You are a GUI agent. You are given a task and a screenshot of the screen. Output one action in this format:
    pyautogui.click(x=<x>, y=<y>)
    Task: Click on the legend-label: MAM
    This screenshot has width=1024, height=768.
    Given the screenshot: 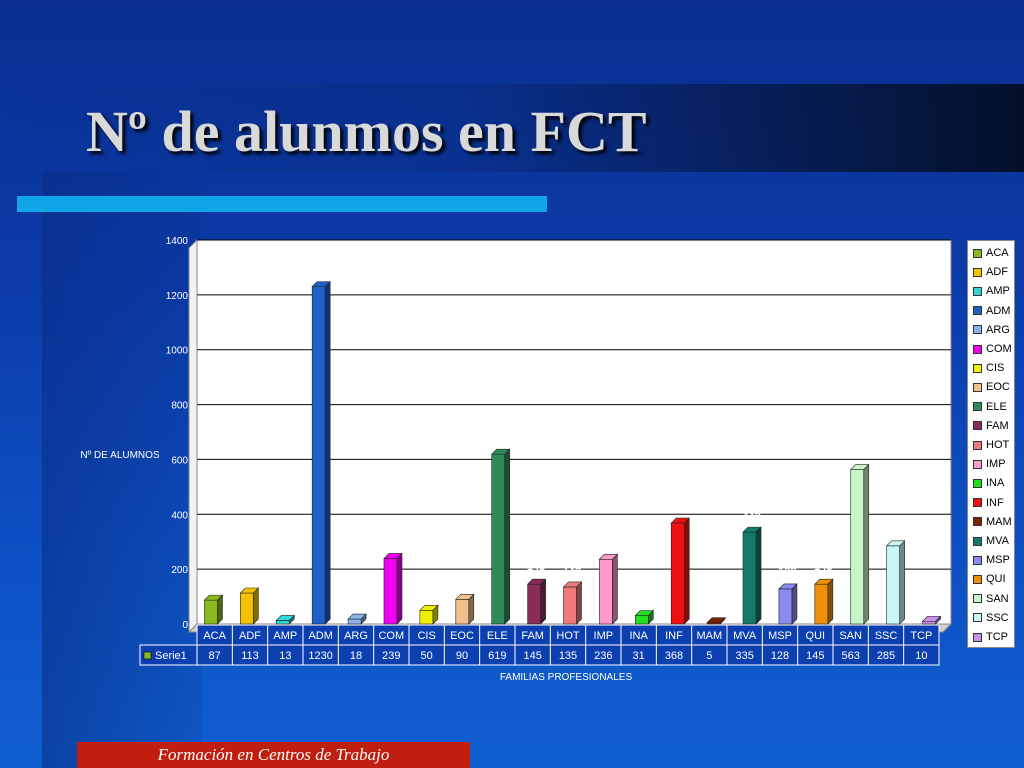 What is the action you would take?
    pyautogui.click(x=999, y=521)
    